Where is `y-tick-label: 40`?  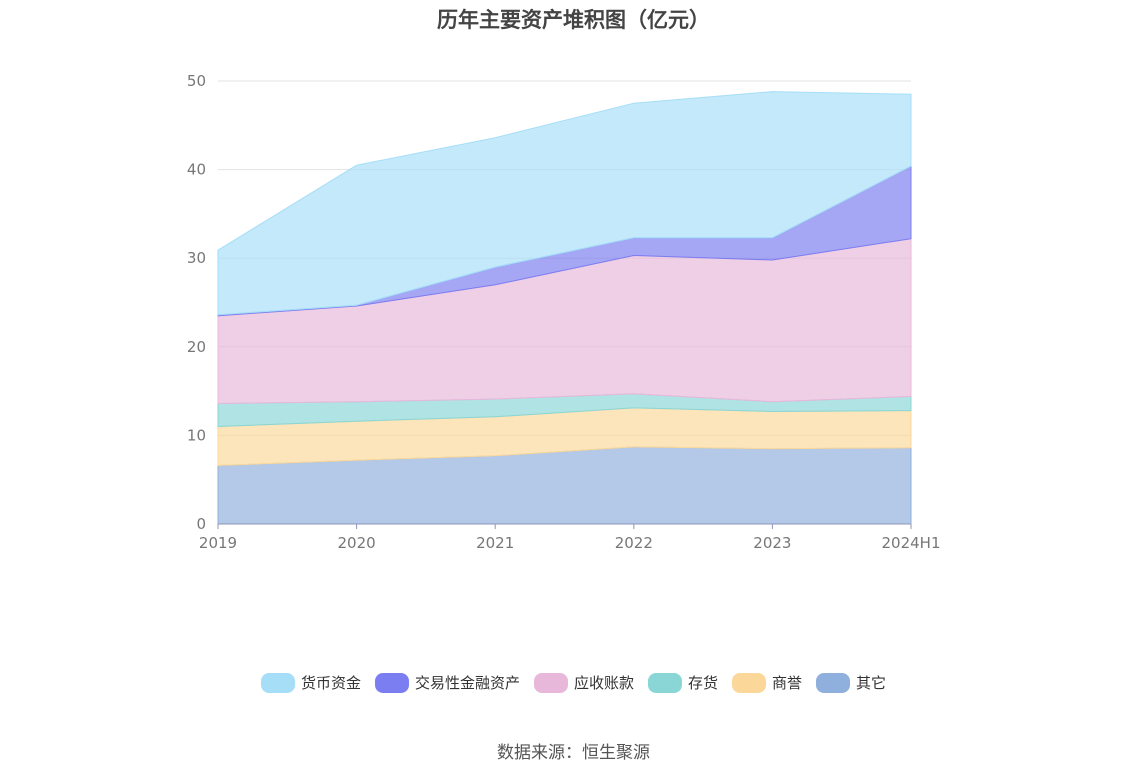 y-tick-label: 40 is located at coordinates (196, 170).